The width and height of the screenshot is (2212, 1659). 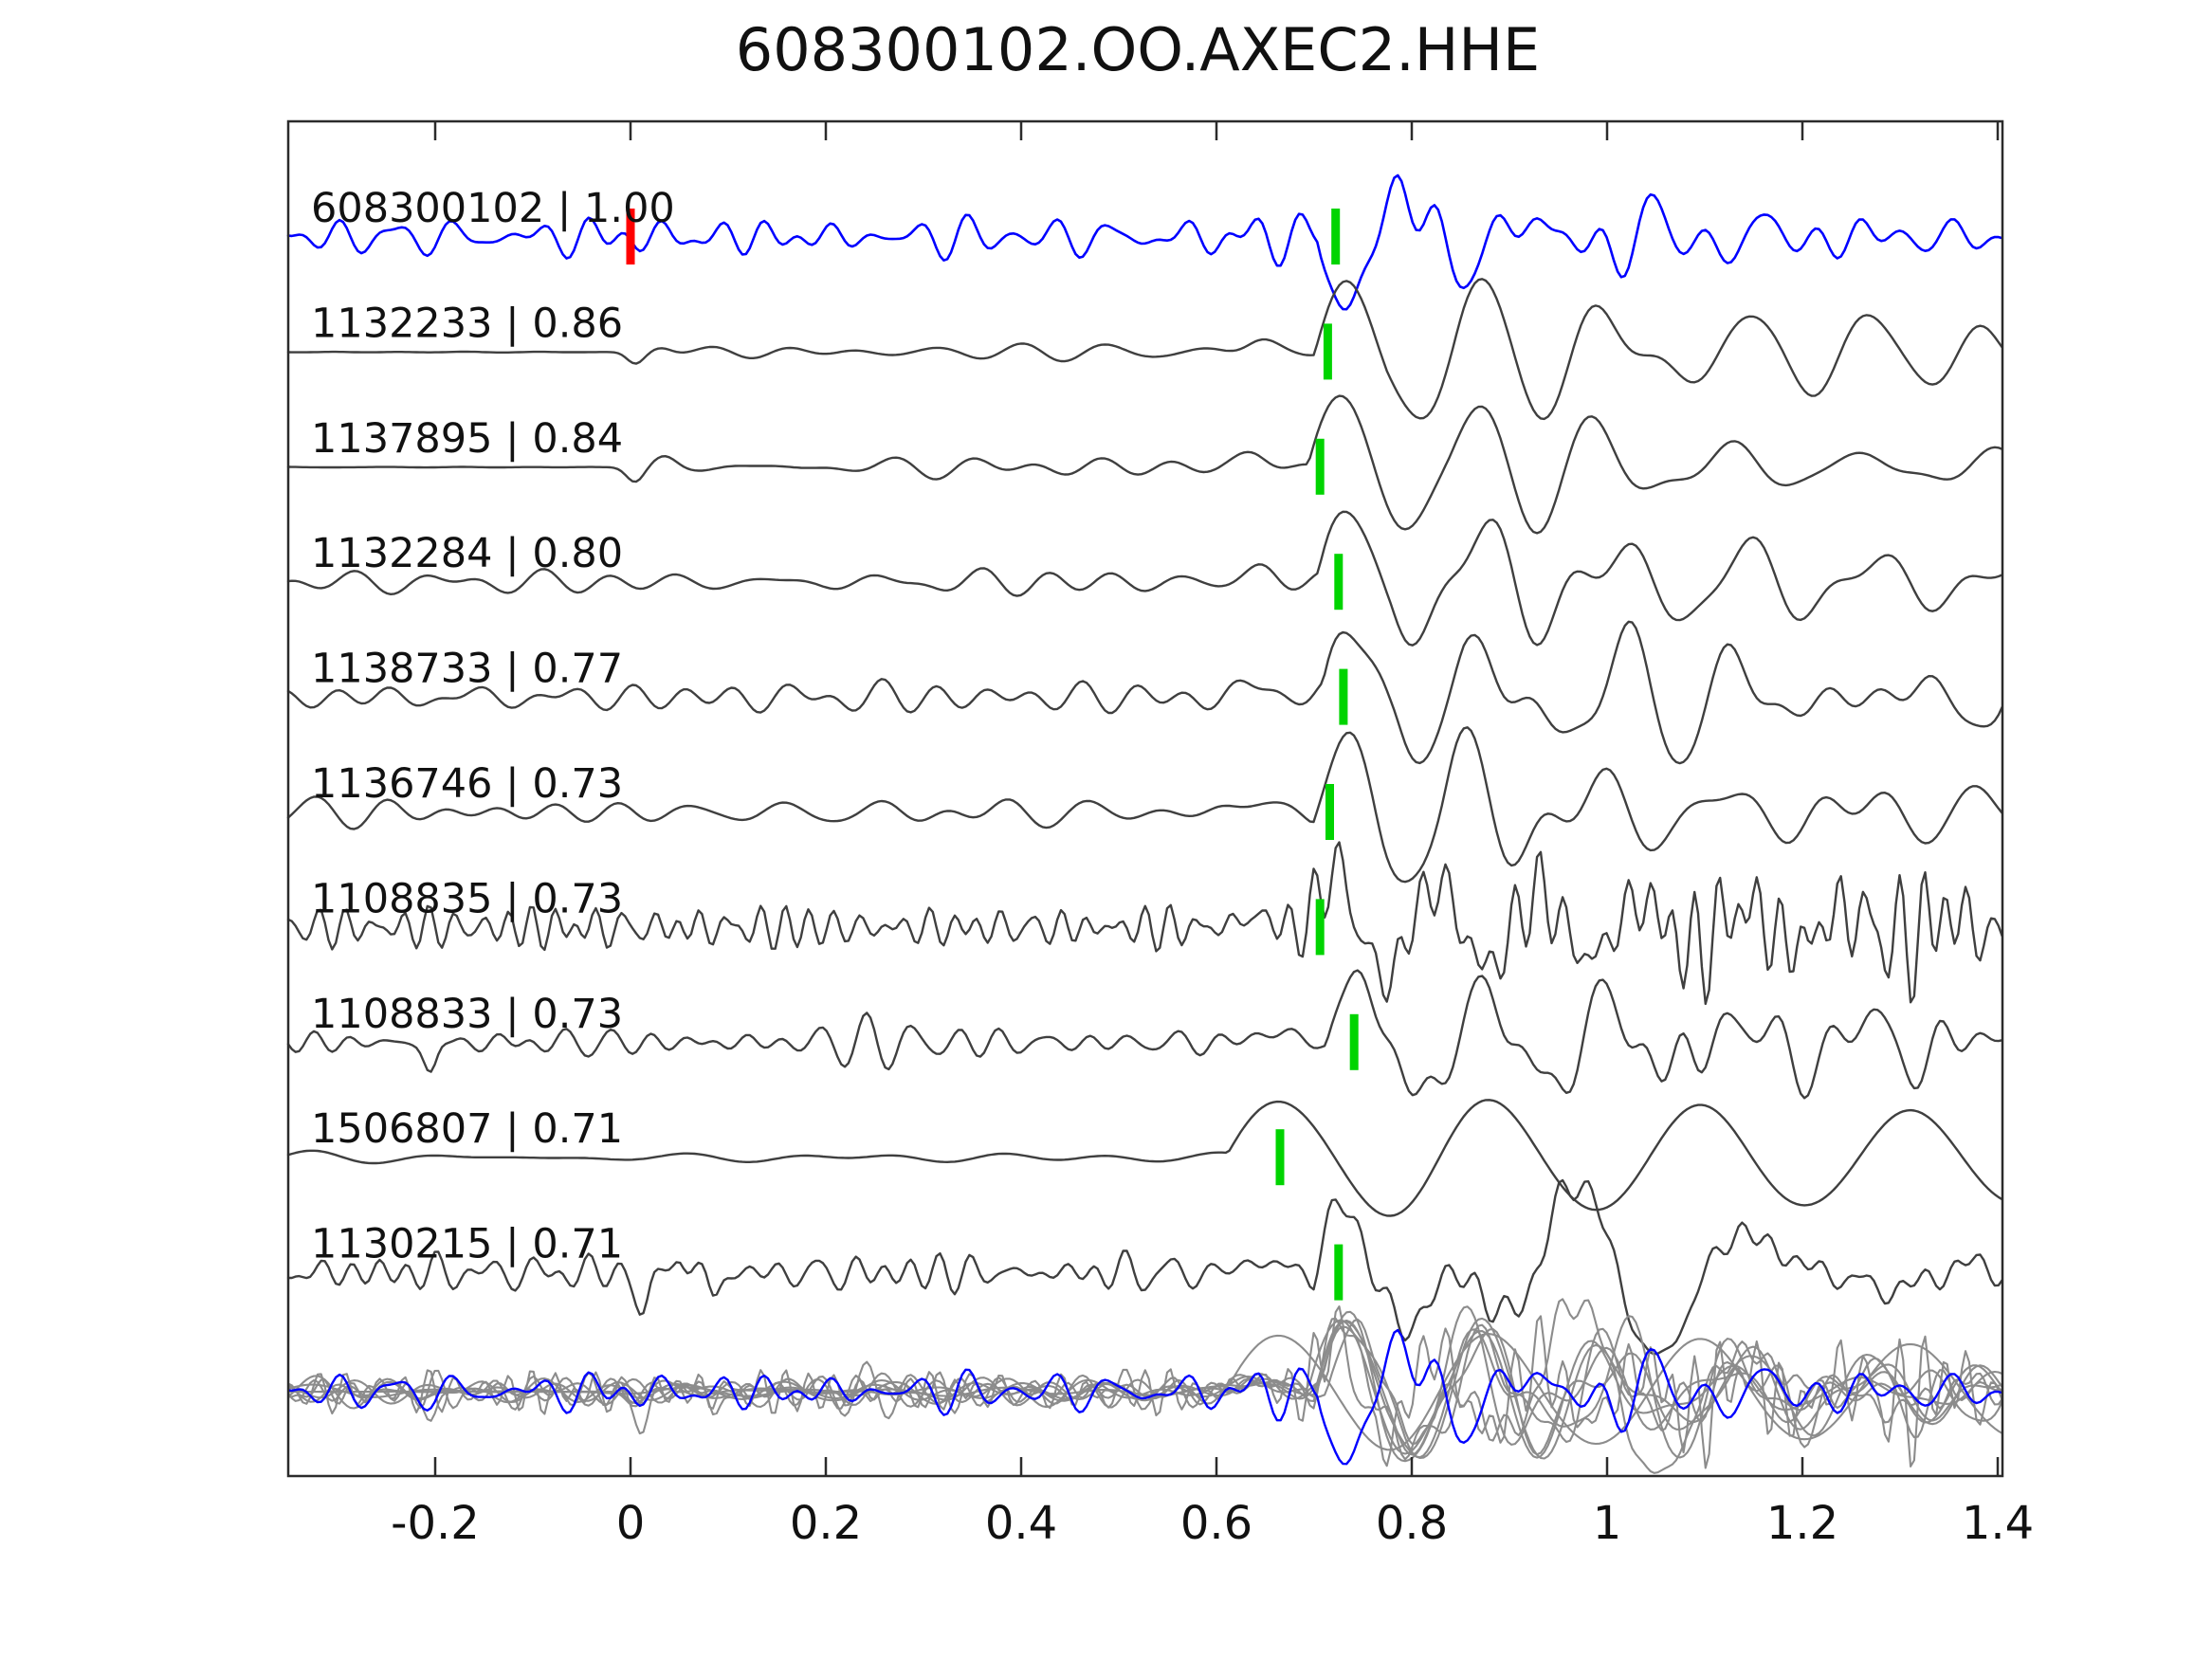 What do you see at coordinates (467, 323) in the screenshot?
I see `trace-label-1132233: 1132233 | 0.86` at bounding box center [467, 323].